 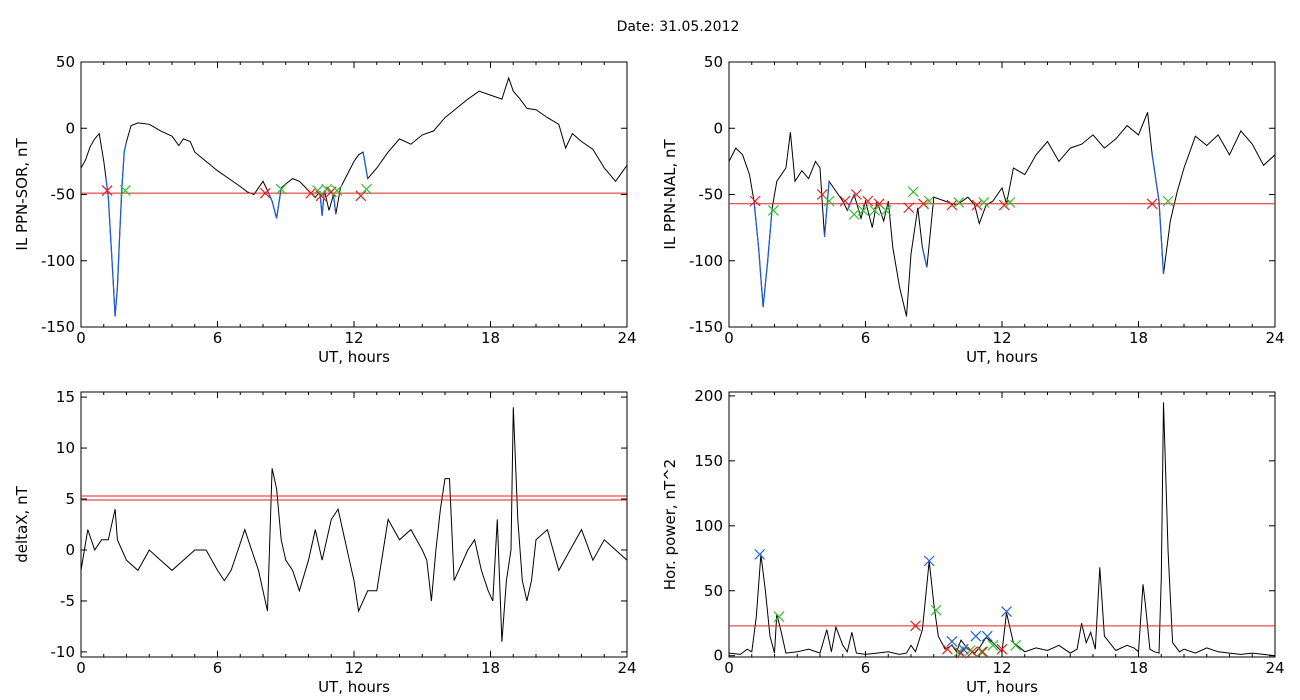 I want to click on y-tick-label: 150, so click(x=708, y=461).